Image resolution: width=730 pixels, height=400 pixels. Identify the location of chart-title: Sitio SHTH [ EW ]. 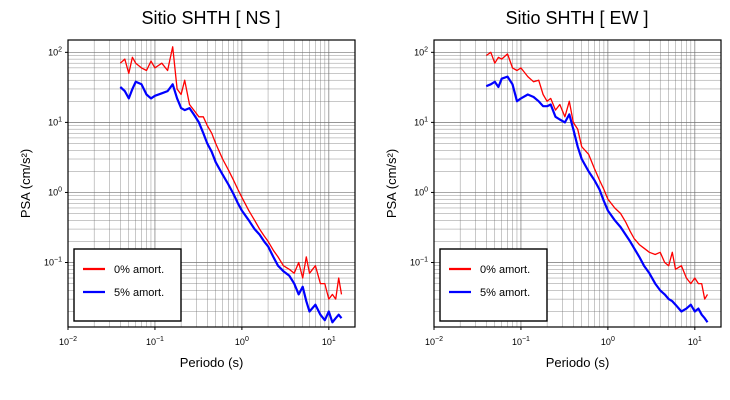
(576, 18).